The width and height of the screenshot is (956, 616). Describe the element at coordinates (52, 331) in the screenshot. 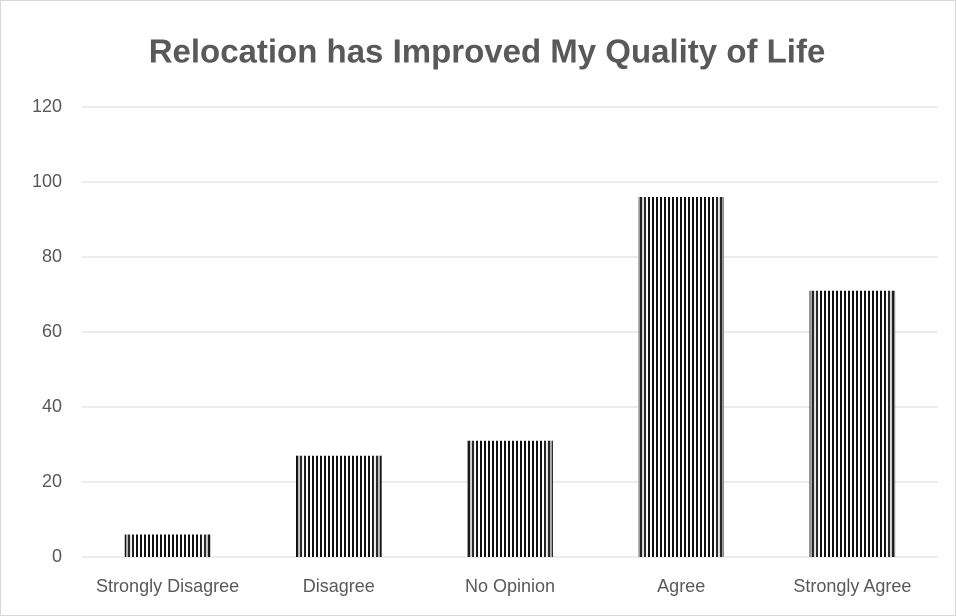

I see `y-tick-label: 60` at that location.